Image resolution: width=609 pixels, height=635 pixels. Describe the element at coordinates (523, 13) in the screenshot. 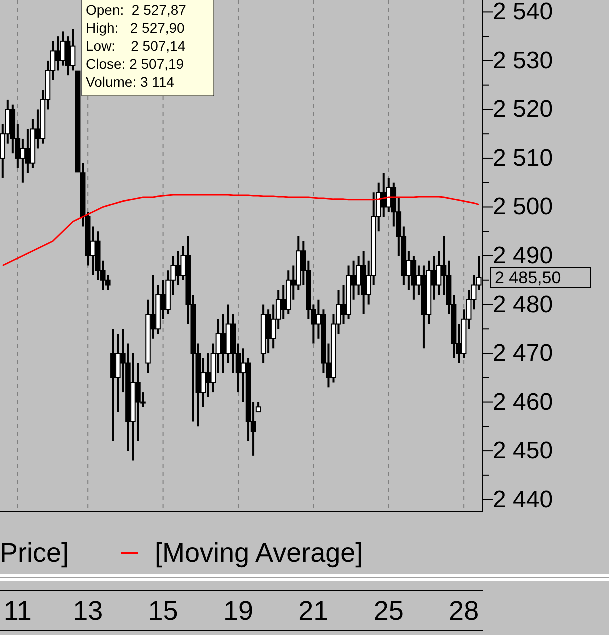

I see `y-tick-label: 2 540` at that location.